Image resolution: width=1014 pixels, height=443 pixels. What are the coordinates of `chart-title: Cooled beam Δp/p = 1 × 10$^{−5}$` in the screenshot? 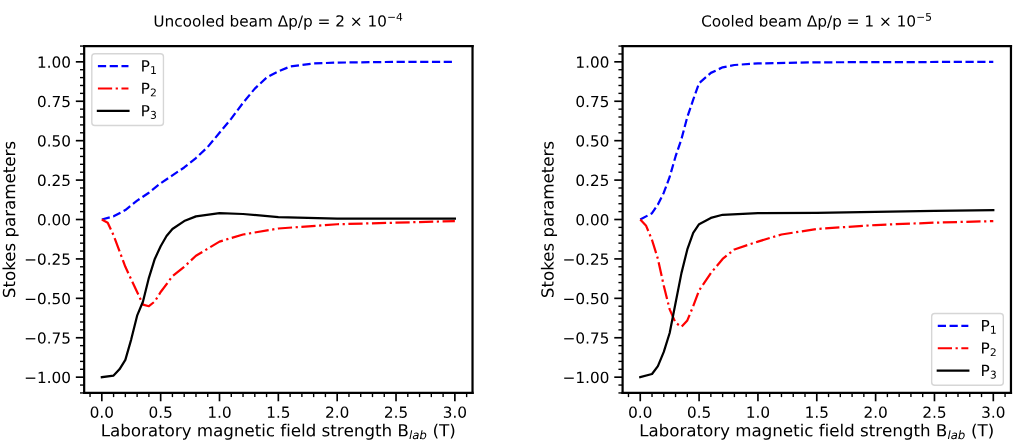 It's located at (816, 21).